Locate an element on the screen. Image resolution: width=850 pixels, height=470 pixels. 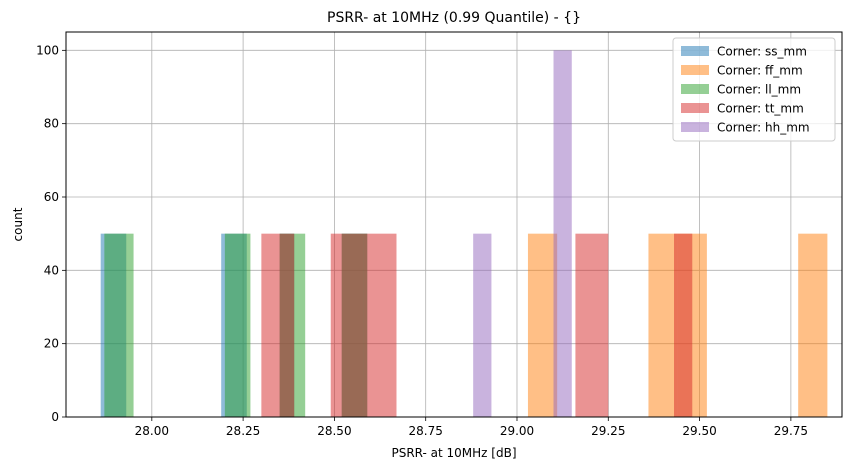
legend-box is located at coordinates (754, 89).